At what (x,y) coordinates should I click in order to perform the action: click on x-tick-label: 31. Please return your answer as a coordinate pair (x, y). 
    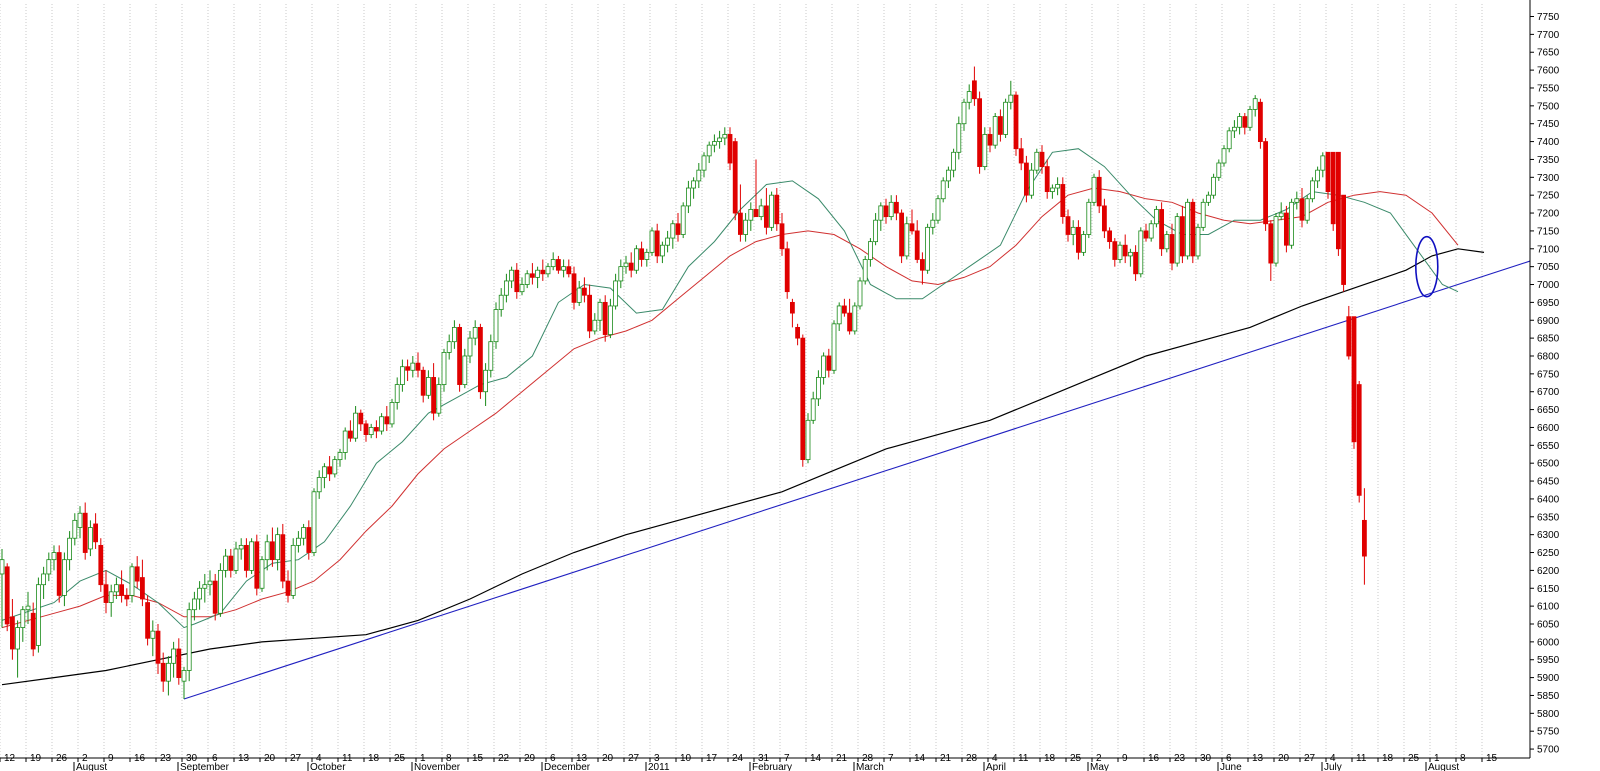
    Looking at the image, I should click on (764, 758).